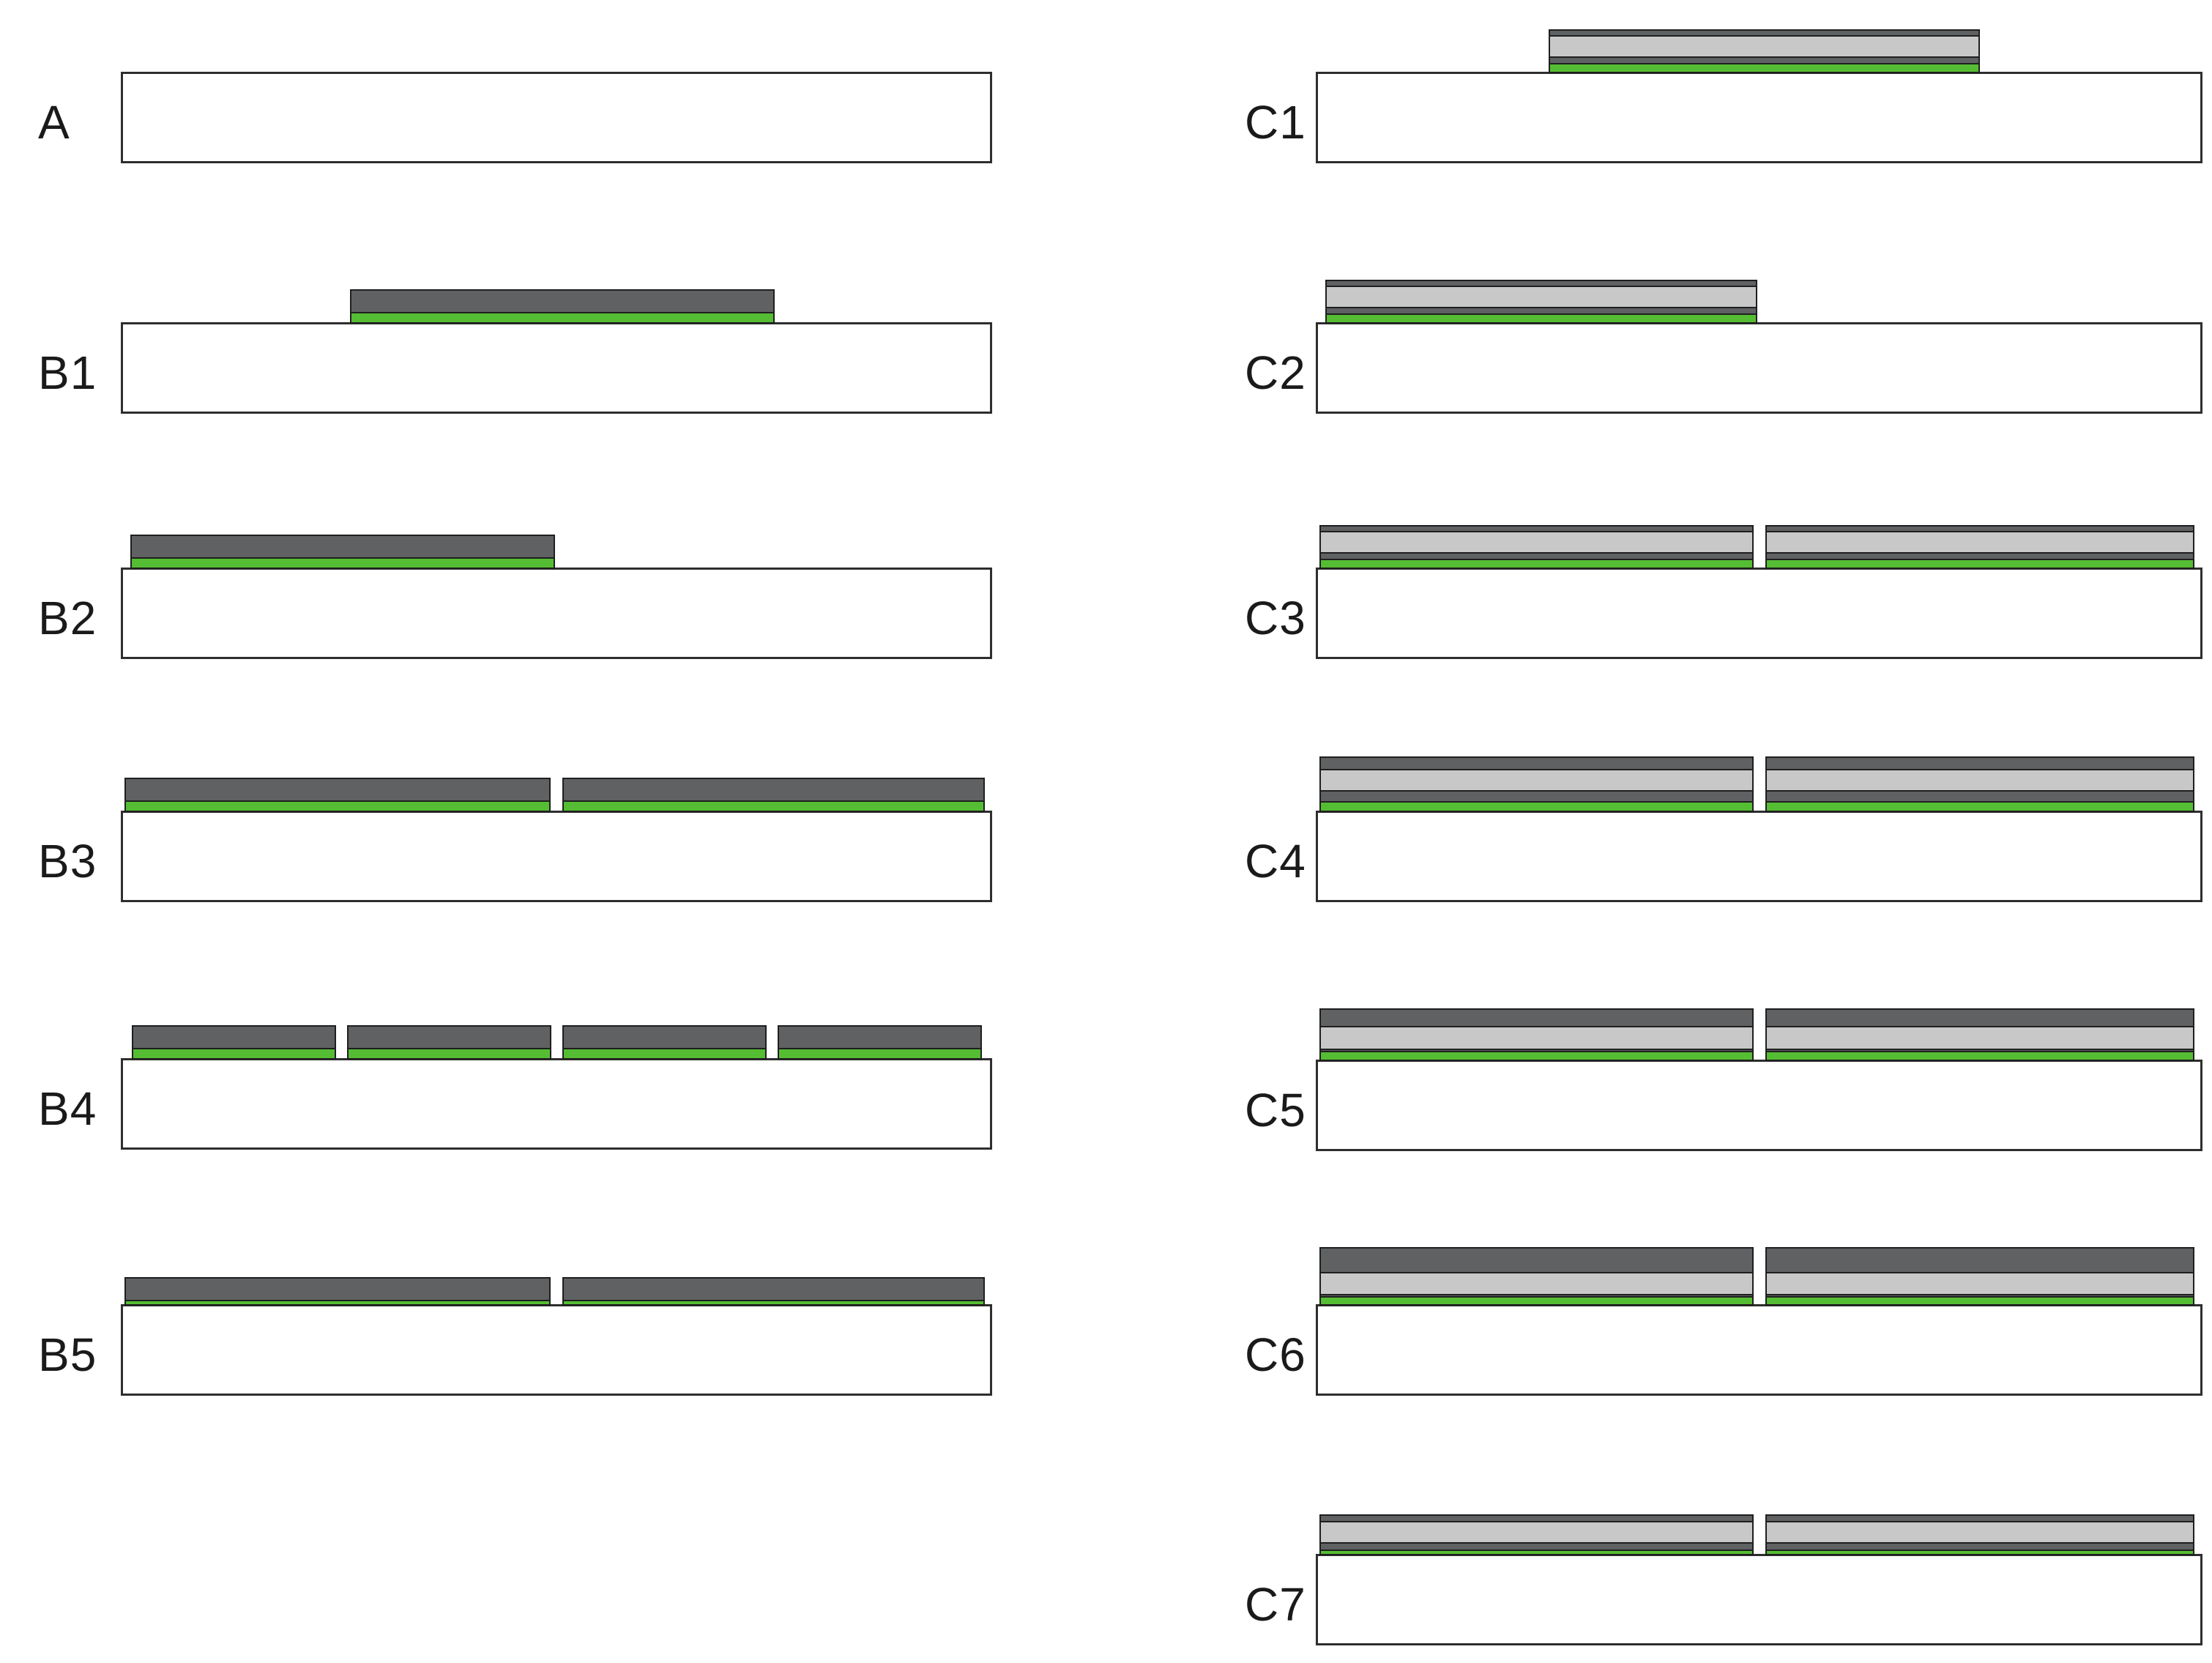 Image resolution: width=2212 pixels, height=1663 pixels. I want to click on panel-label-C5: C5, so click(1275, 1109).